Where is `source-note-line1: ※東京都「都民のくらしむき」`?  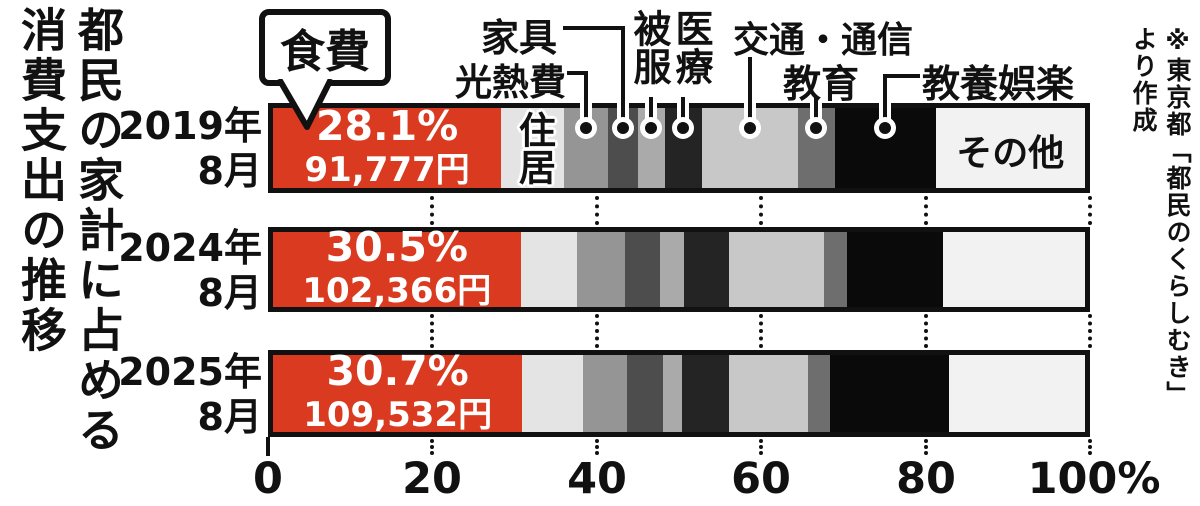
source-note-line1: ※東京都「都民のくらしむき」 is located at coordinates (1177, 217).